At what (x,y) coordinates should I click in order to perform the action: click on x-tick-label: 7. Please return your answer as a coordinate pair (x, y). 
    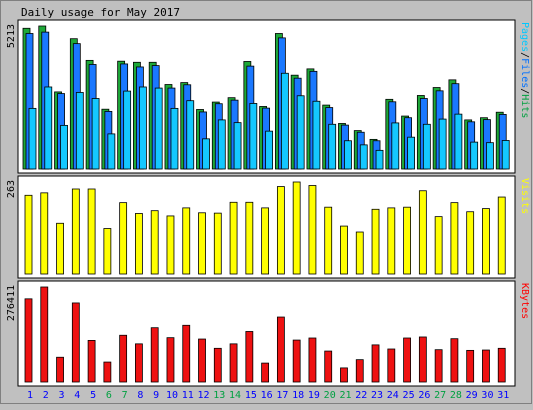
    Looking at the image, I should click on (125, 395).